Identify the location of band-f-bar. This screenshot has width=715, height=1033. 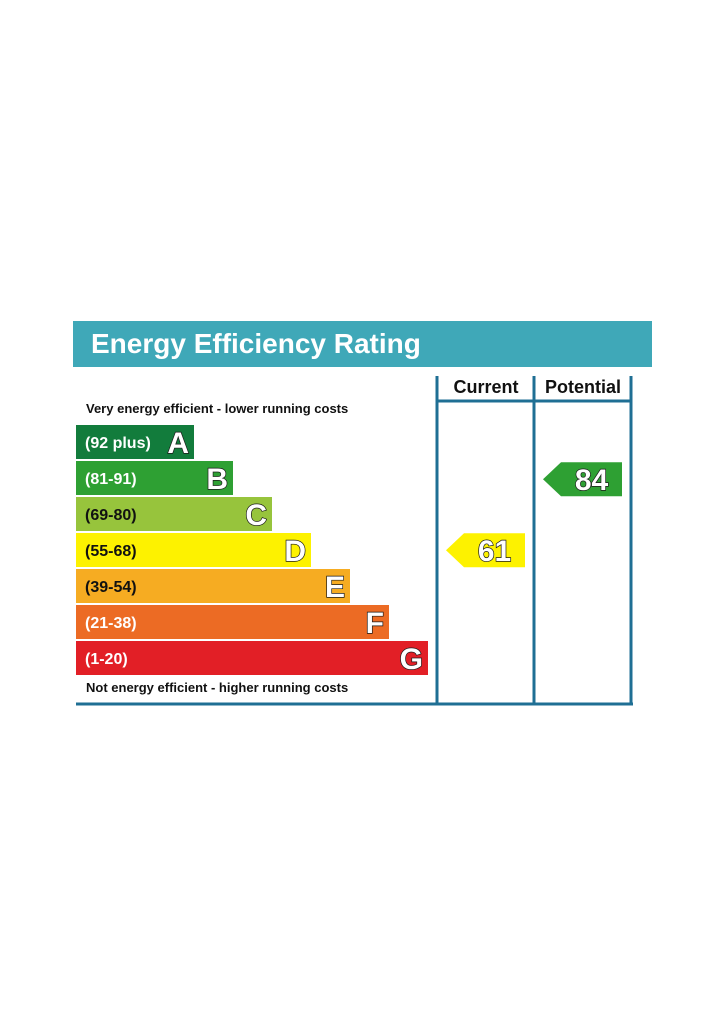
(232, 622).